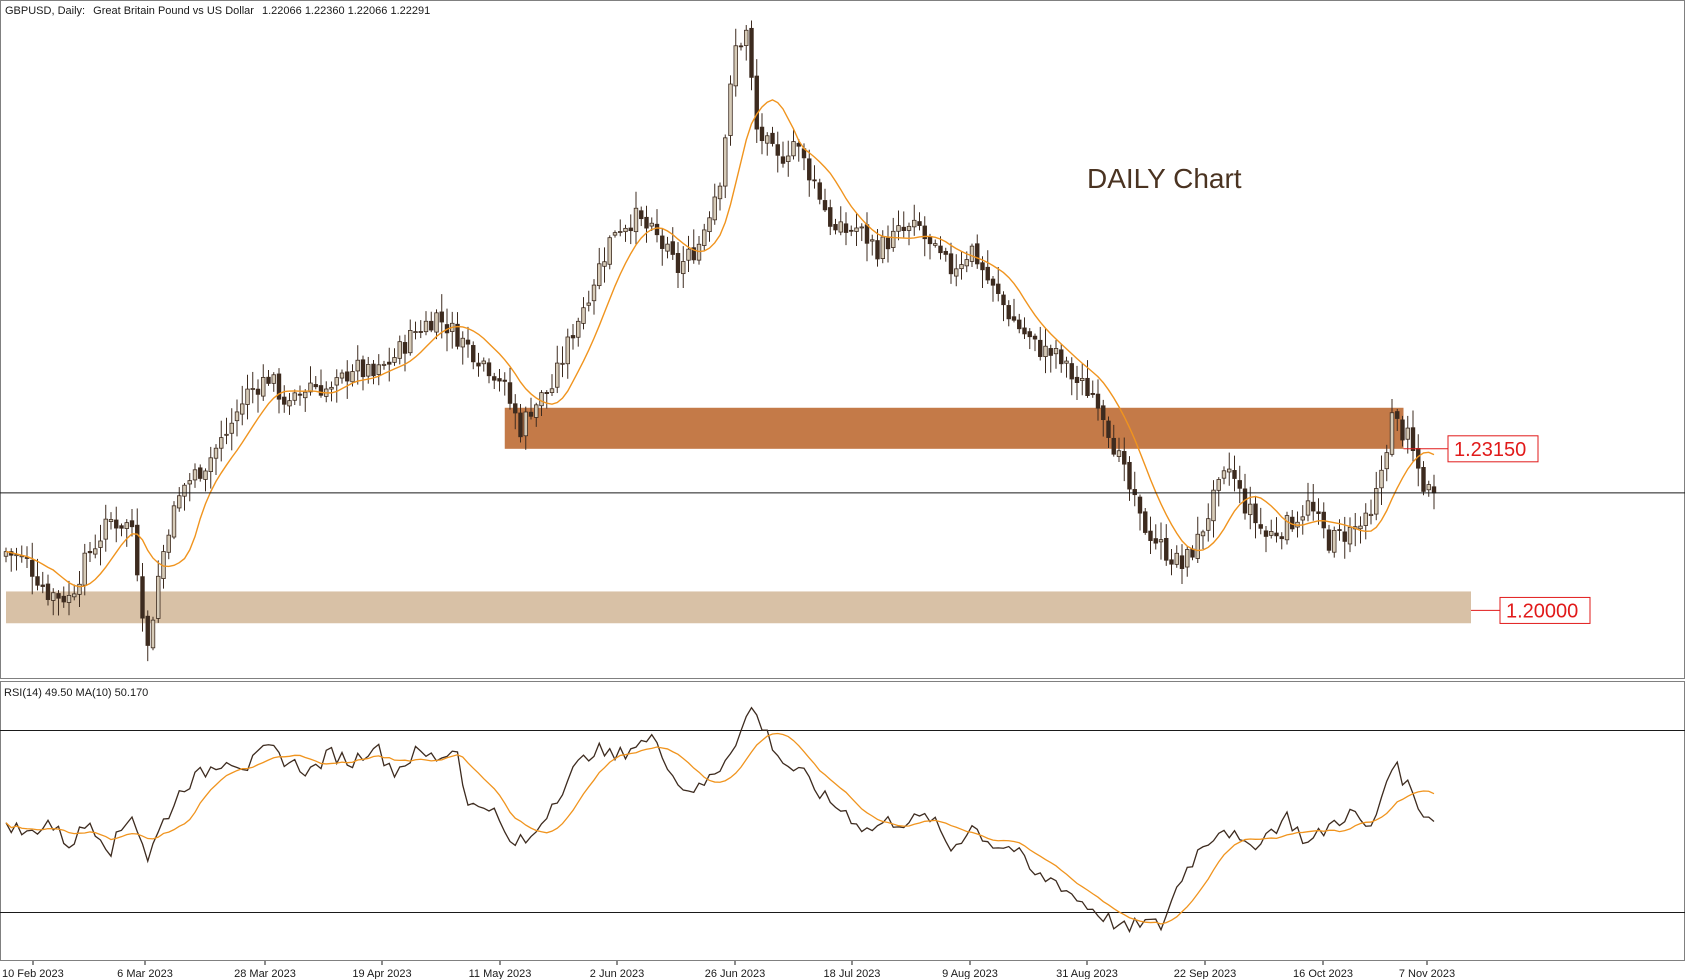  Describe the element at coordinates (970, 973) in the screenshot. I see `time-axis-label: 9 Aug 2023` at that location.